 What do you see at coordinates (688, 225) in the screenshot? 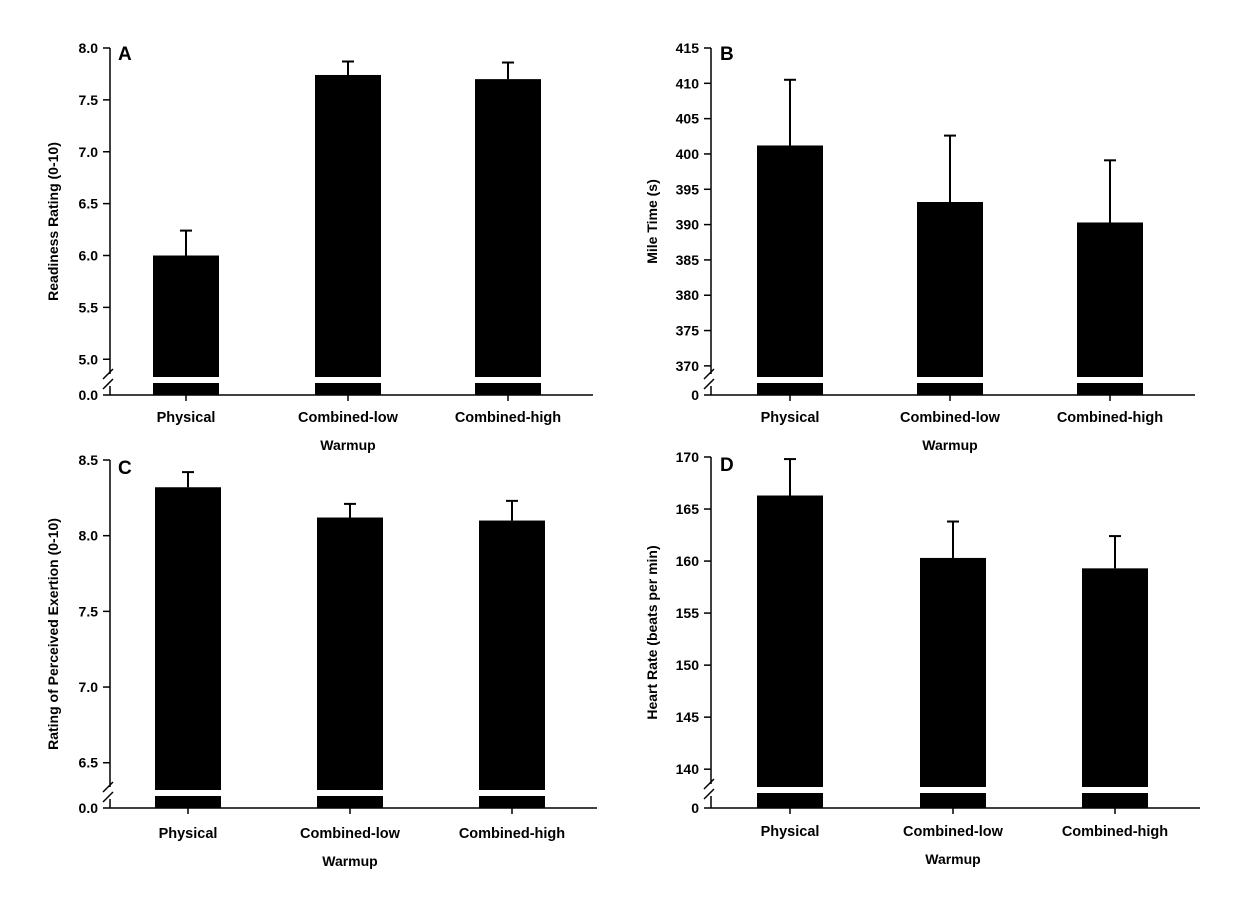
I see `y-tick-label: 390` at bounding box center [688, 225].